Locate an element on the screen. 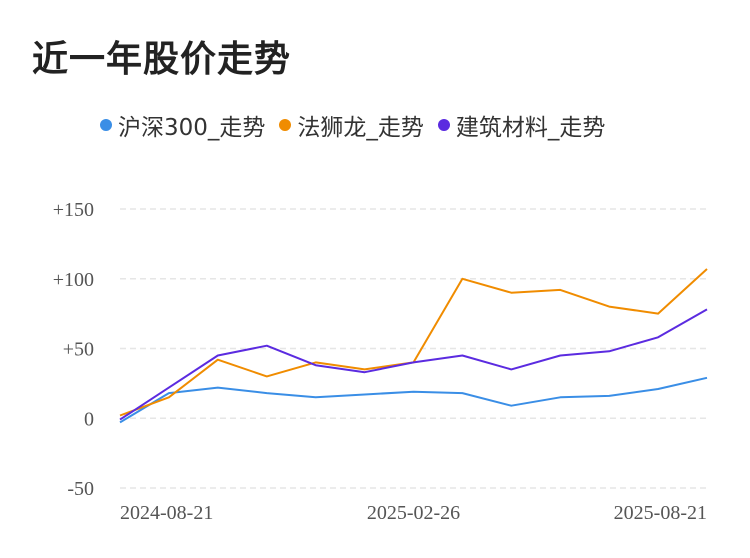  x-tick-label: 2025-08-21 is located at coordinates (660, 513).